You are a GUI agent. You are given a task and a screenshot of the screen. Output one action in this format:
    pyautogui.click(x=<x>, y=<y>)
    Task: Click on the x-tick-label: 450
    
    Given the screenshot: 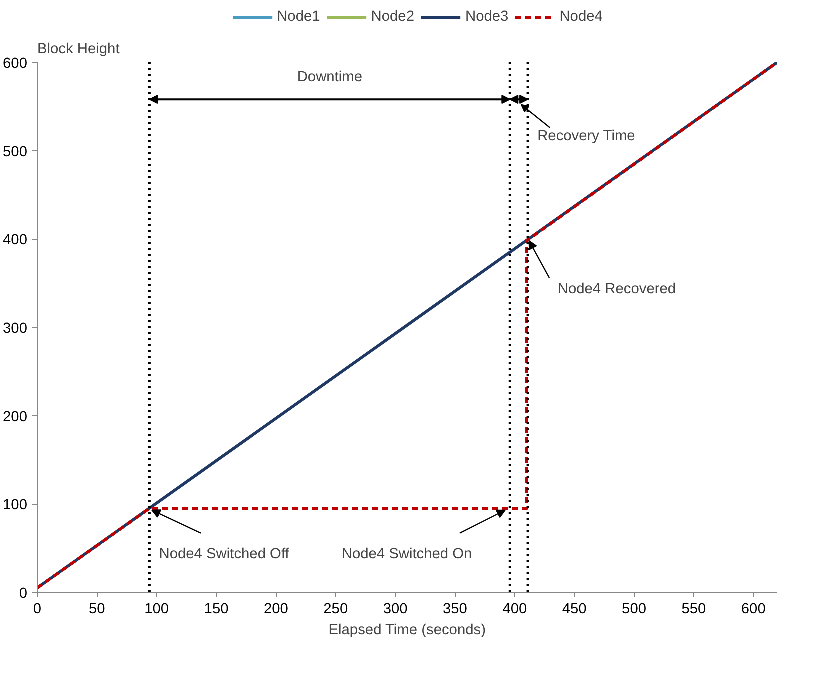 What is the action you would take?
    pyautogui.click(x=574, y=610)
    